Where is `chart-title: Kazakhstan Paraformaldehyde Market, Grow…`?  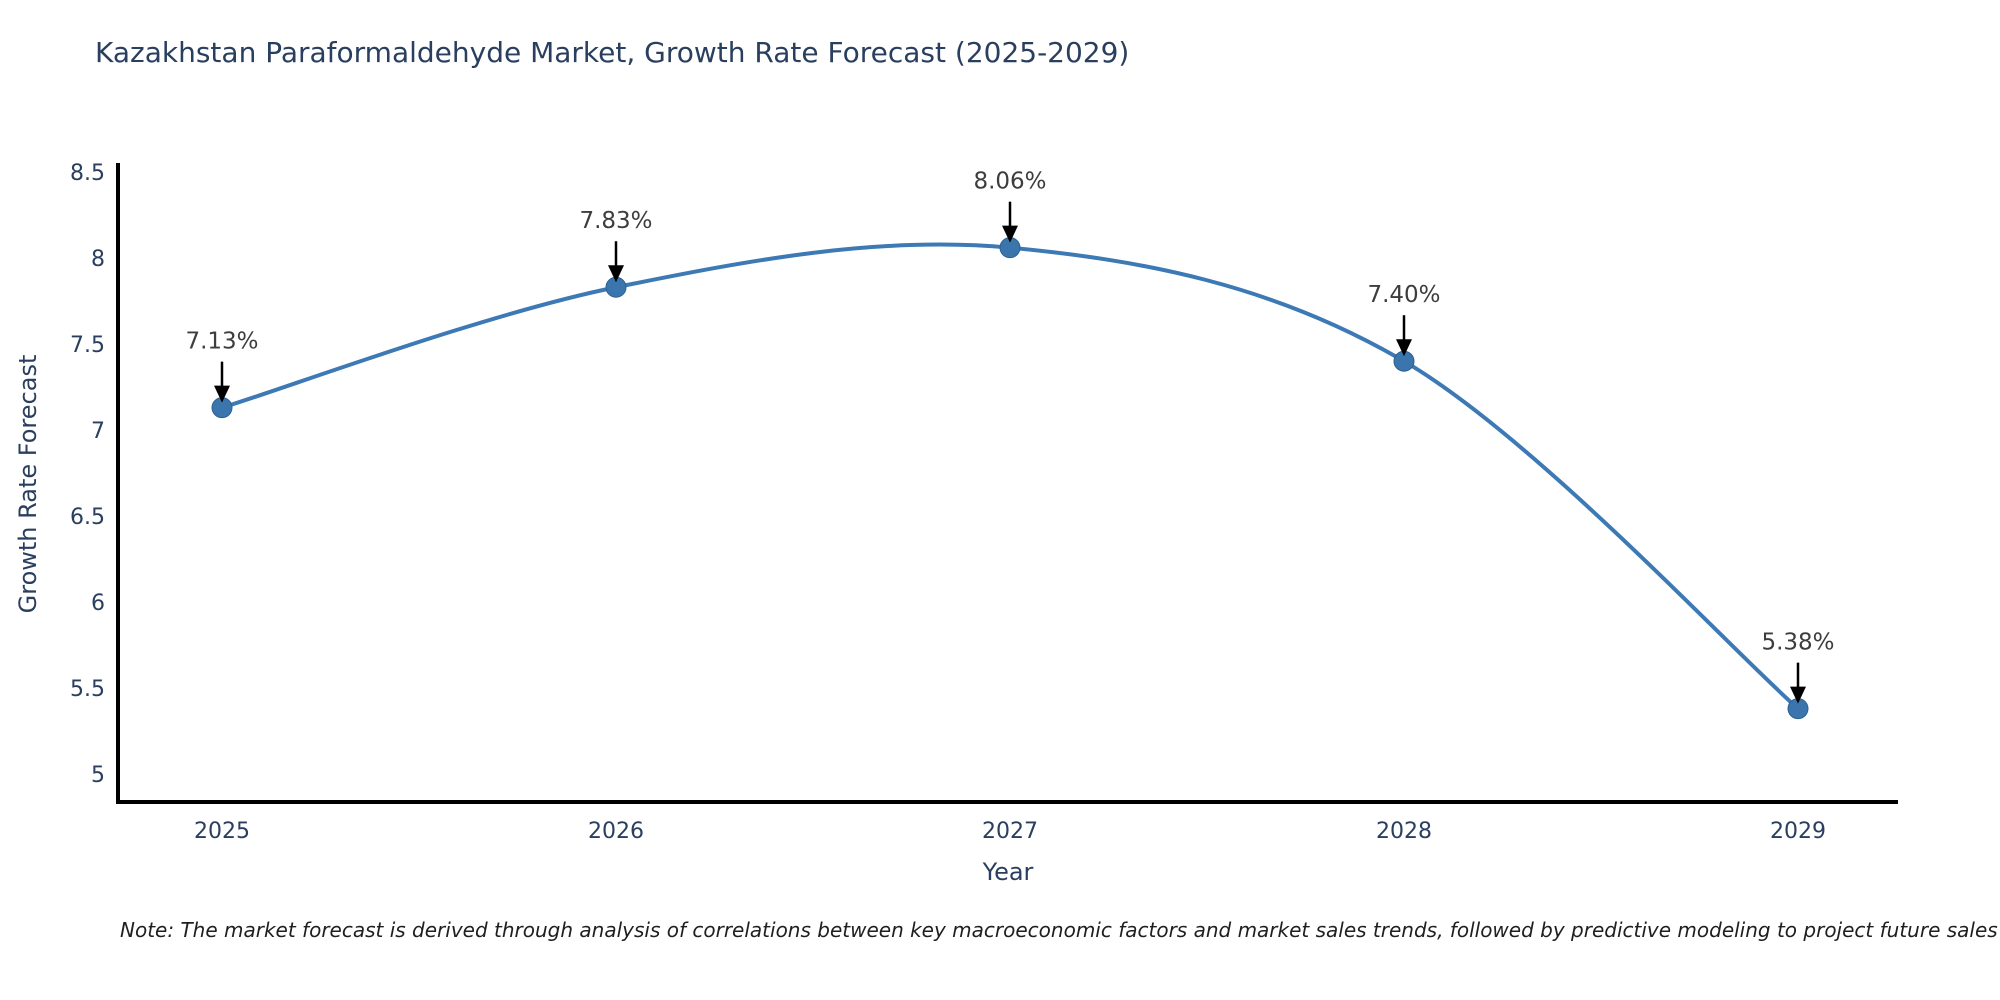 chart-title: Kazakhstan Paraformaldehyde Market, Grow… is located at coordinates (612, 52).